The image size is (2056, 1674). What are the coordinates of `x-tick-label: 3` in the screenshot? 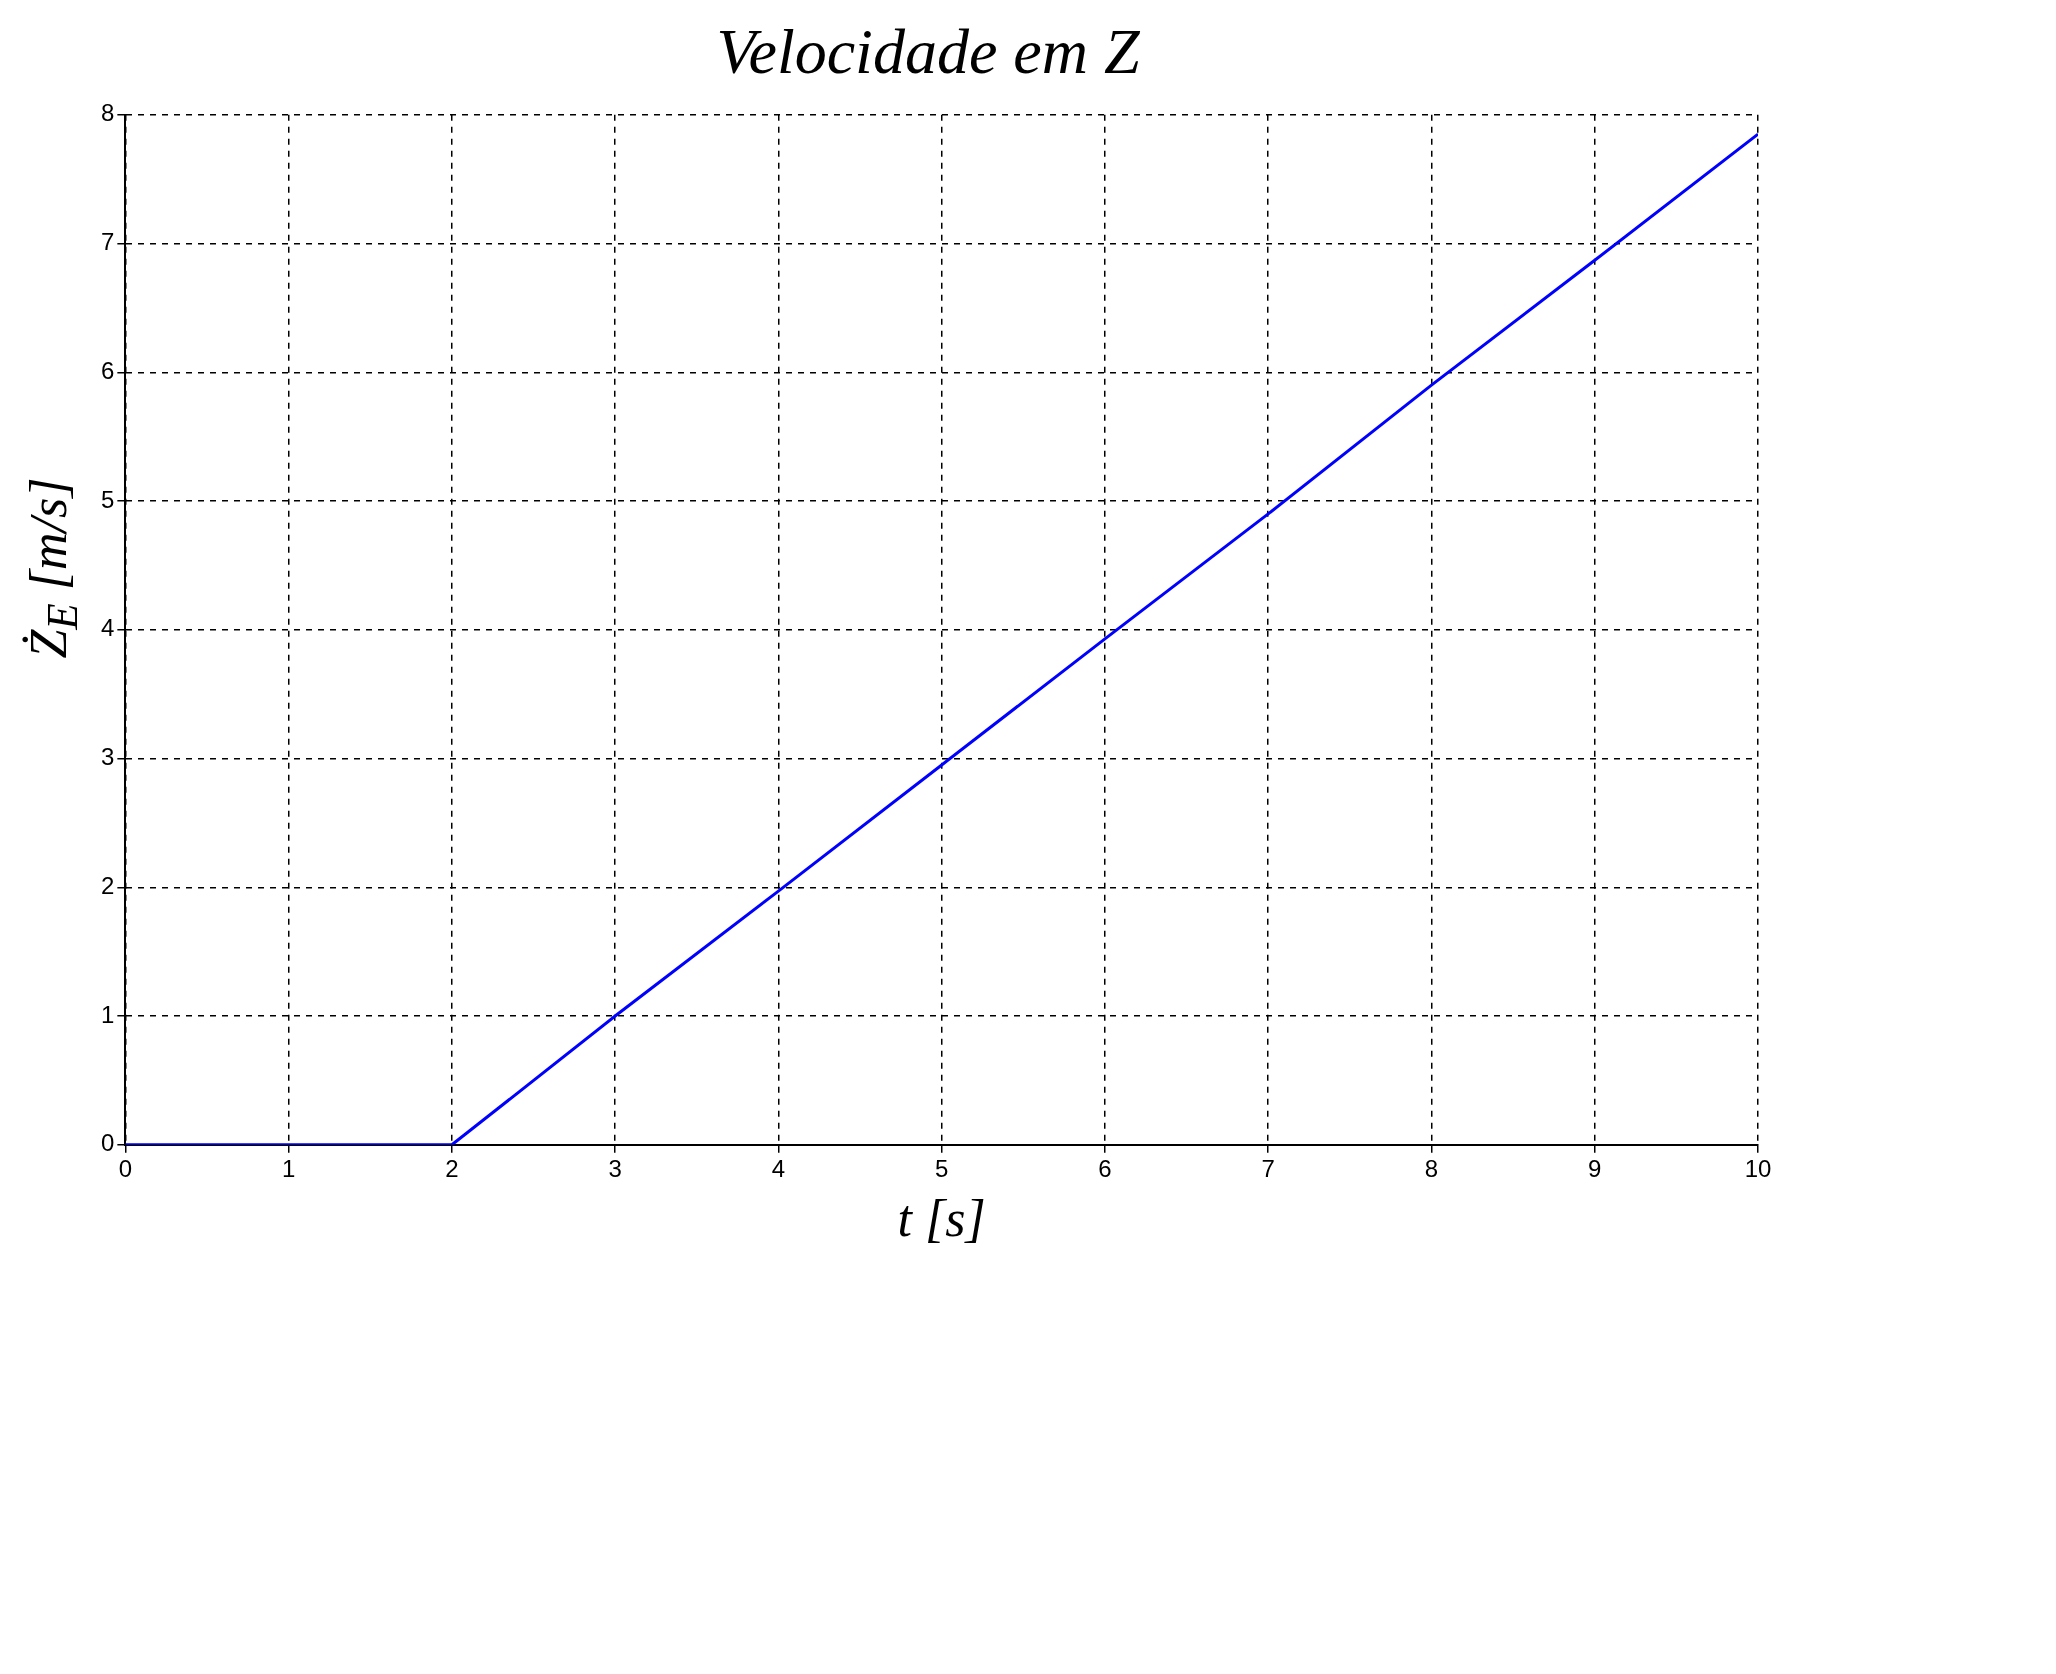 It's located at (615, 1168).